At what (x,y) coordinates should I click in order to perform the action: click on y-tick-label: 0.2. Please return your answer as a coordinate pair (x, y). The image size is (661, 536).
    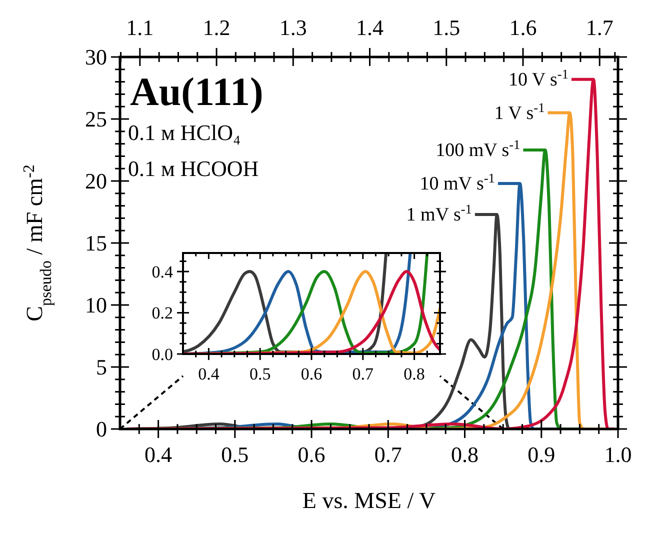
    Looking at the image, I should click on (162, 313).